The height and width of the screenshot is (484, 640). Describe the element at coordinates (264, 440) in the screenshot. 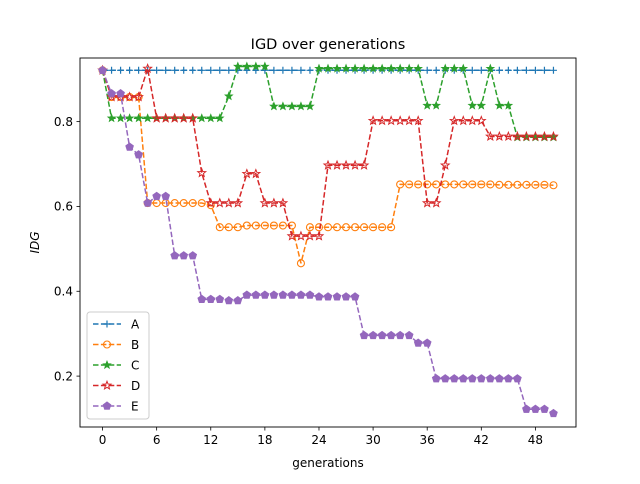

I see `x-tick-label: 18` at that location.